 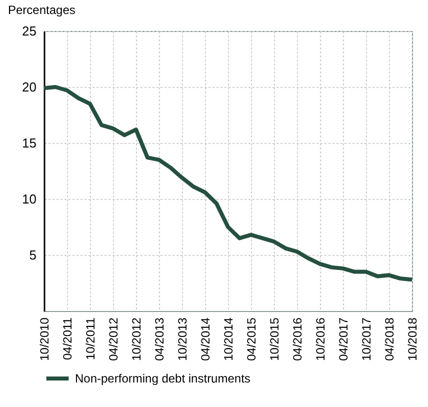 I want to click on x-tick-label: 04/2018, so click(x=389, y=339).